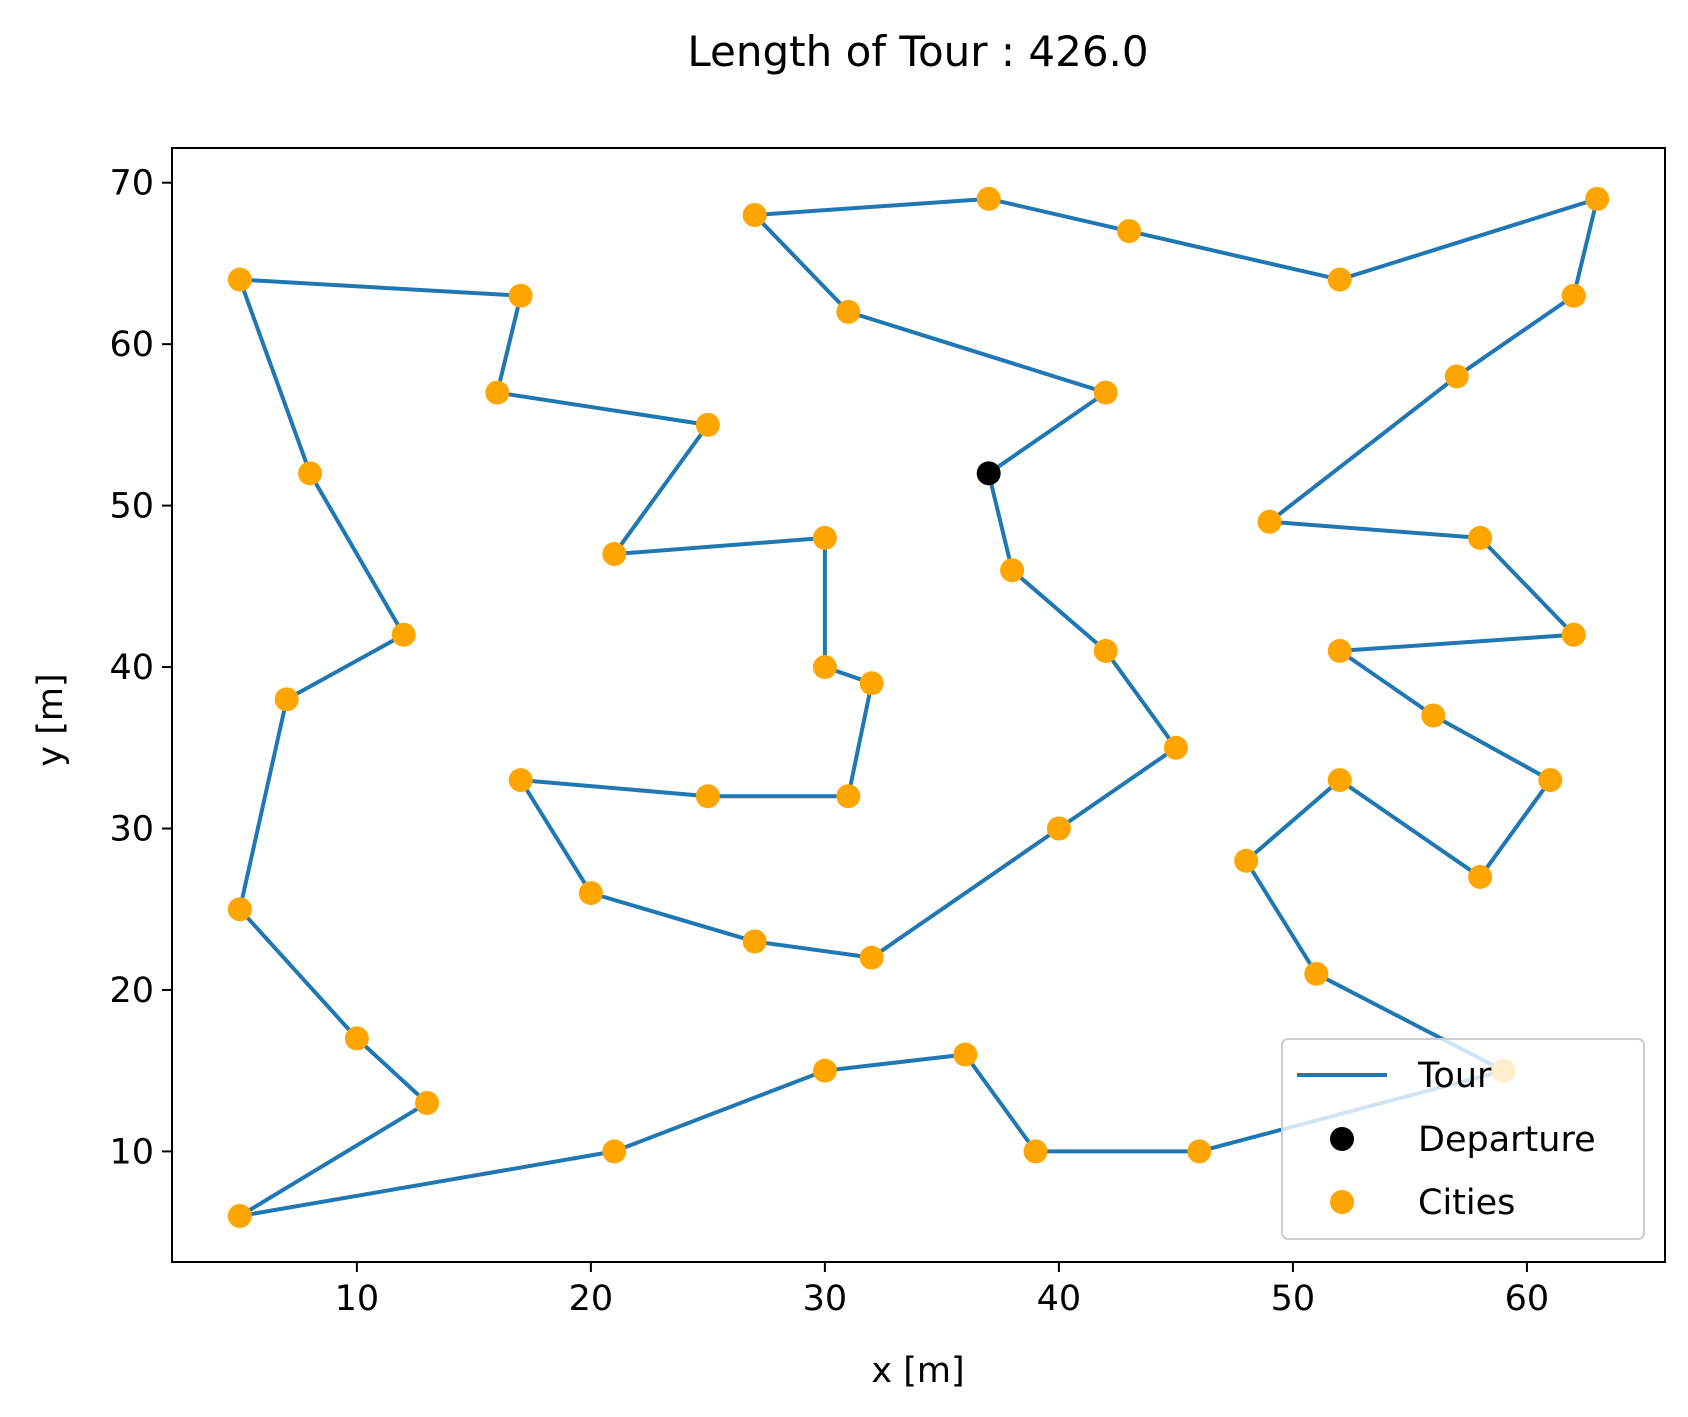 This screenshot has height=1417, width=1688. I want to click on y-tick-label: 50, so click(131, 507).